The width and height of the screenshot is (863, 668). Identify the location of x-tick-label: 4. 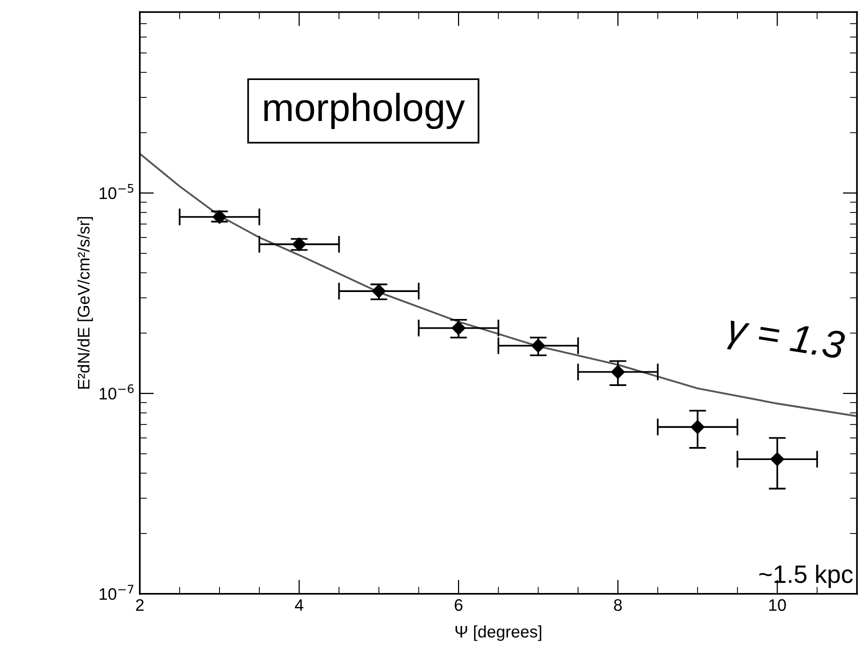
(299, 605).